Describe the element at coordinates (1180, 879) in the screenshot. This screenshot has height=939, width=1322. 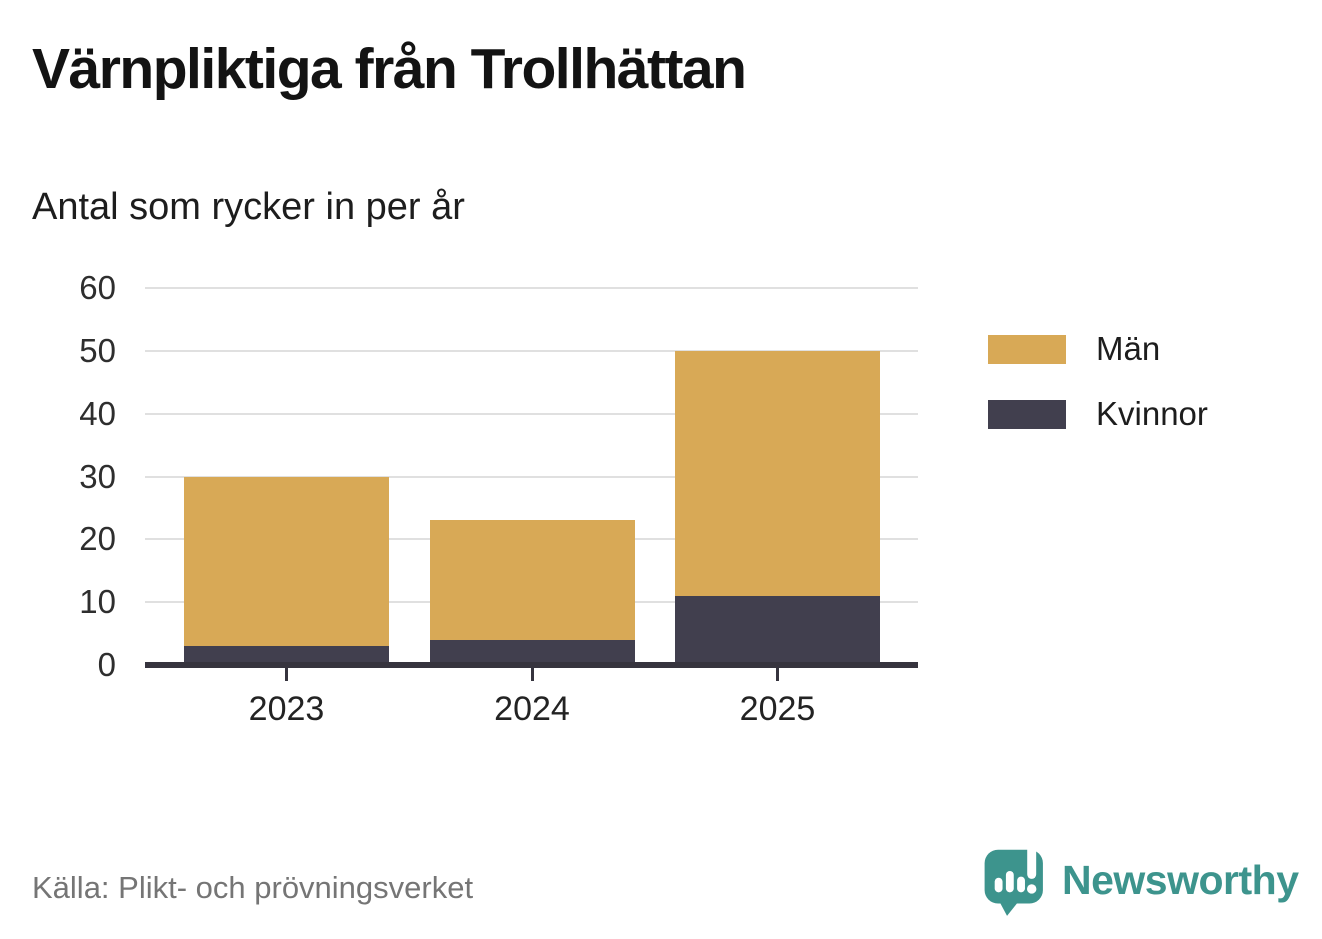
I see `newsworthy-wordmark: Newsworthy` at that location.